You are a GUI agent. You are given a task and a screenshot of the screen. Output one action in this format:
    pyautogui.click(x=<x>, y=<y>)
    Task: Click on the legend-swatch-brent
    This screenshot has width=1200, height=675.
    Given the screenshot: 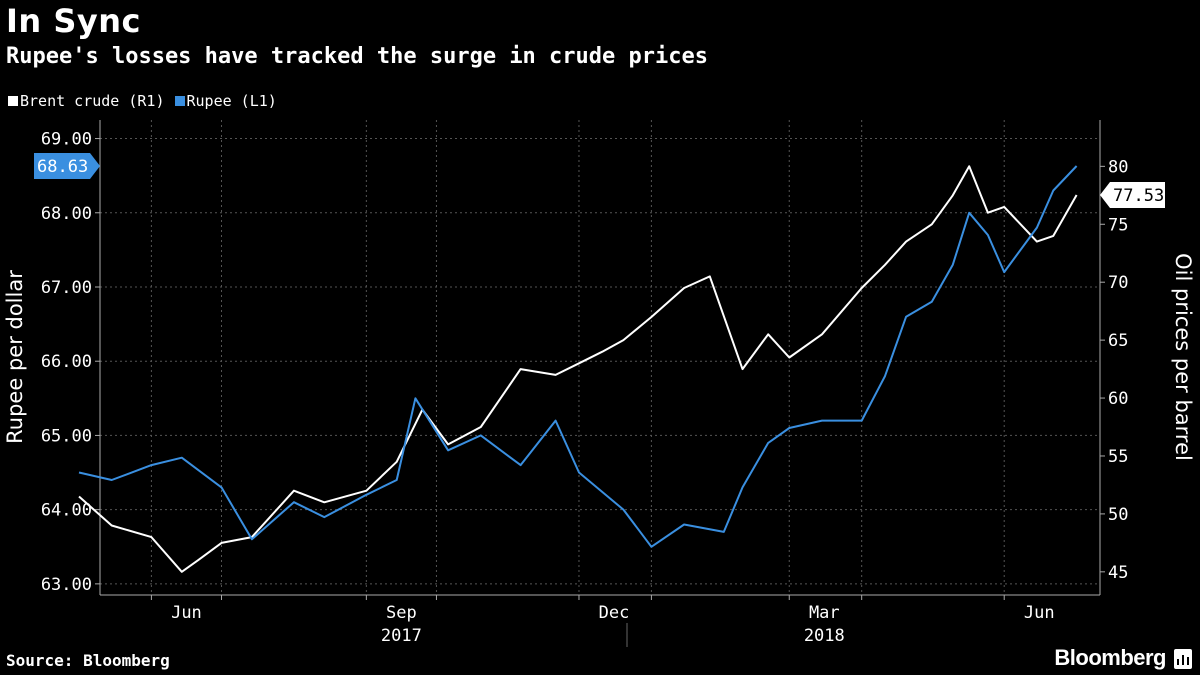 What is the action you would take?
    pyautogui.click(x=13, y=101)
    